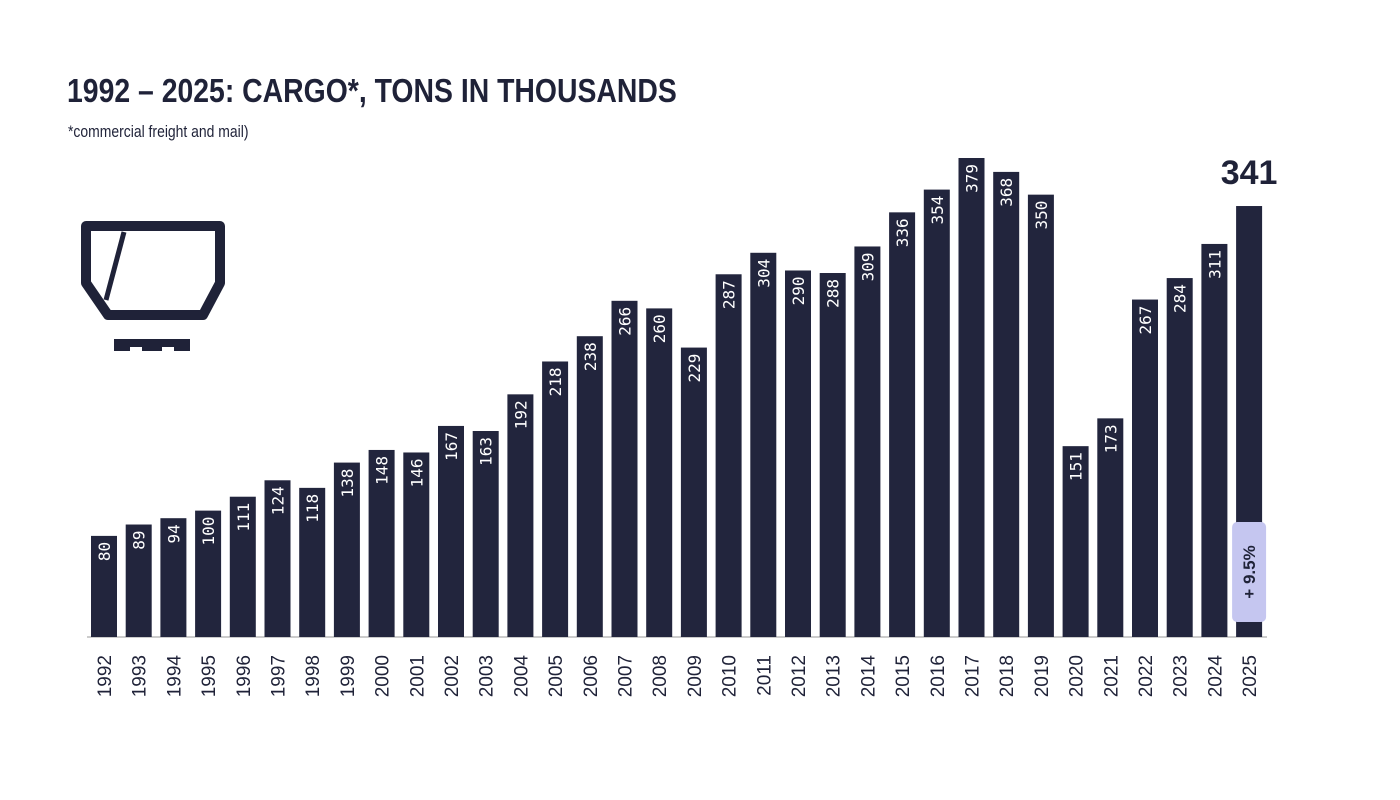 The image size is (1400, 800). Describe the element at coordinates (973, 676) in the screenshot. I see `x-tick-label-2017: 2017` at that location.